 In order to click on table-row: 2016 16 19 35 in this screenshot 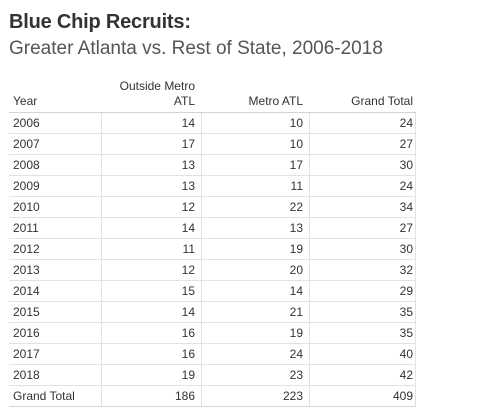, I will do `click(212, 333)`.